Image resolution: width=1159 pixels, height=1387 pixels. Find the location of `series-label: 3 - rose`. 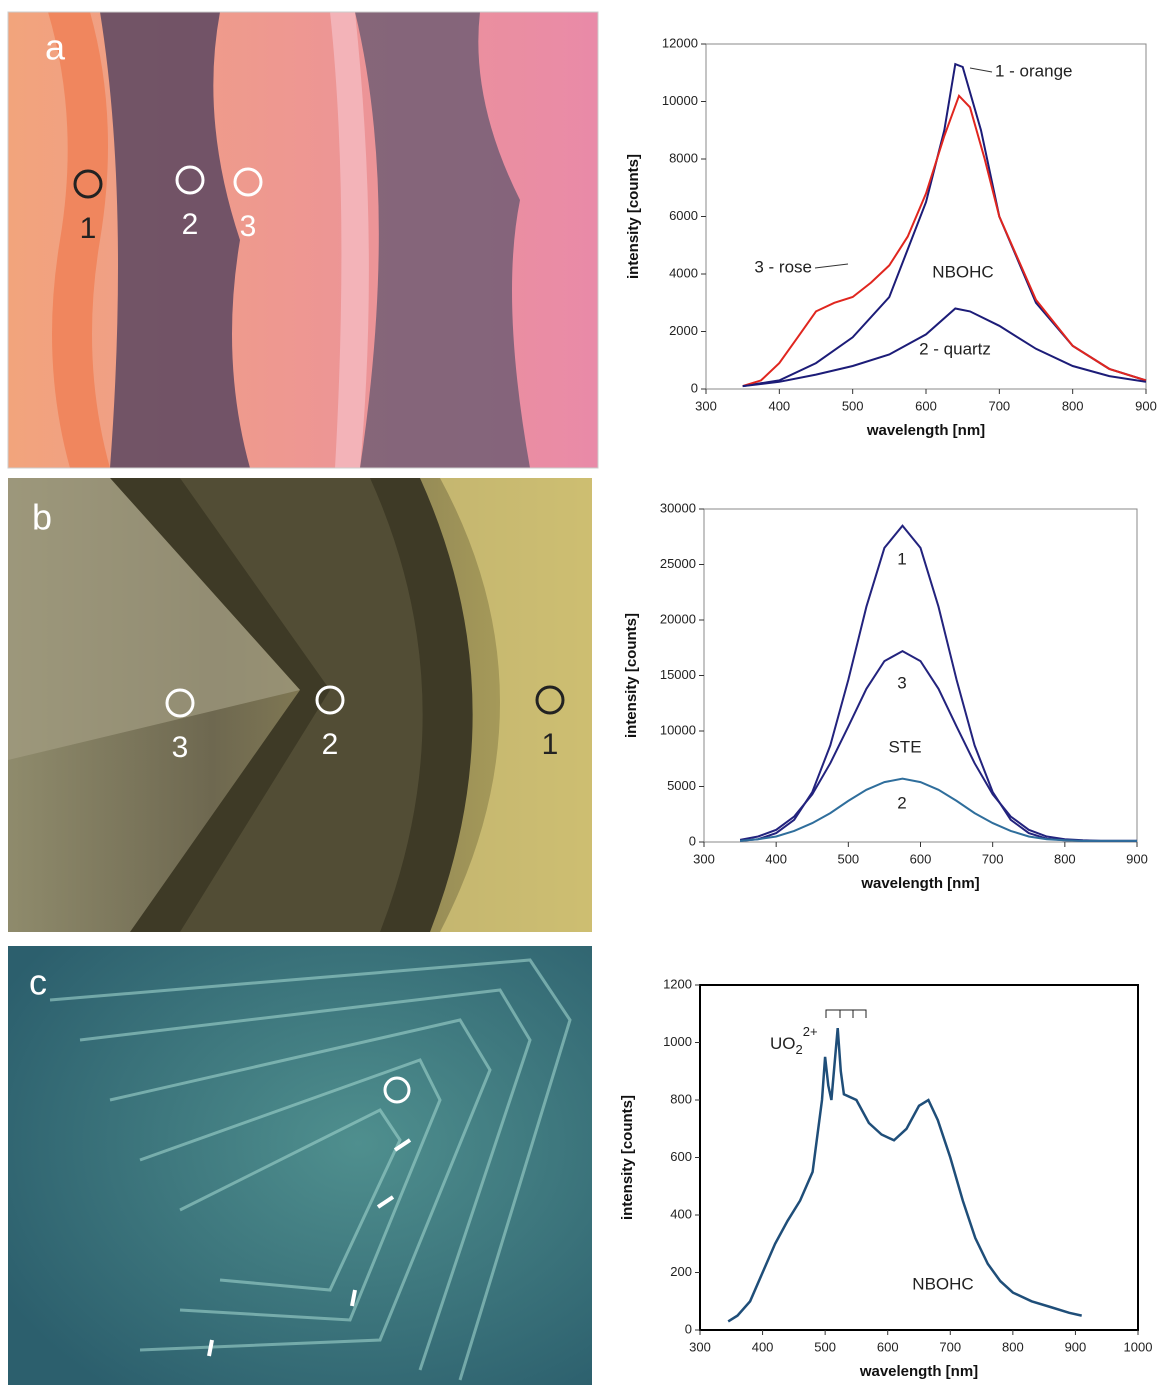

series-label: 3 - rose is located at coordinates (783, 266).